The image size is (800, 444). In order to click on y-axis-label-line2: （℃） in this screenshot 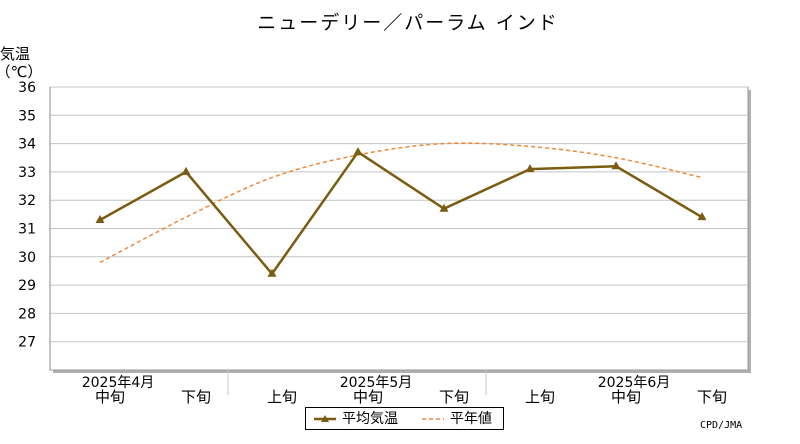, I will do `click(21, 72)`.